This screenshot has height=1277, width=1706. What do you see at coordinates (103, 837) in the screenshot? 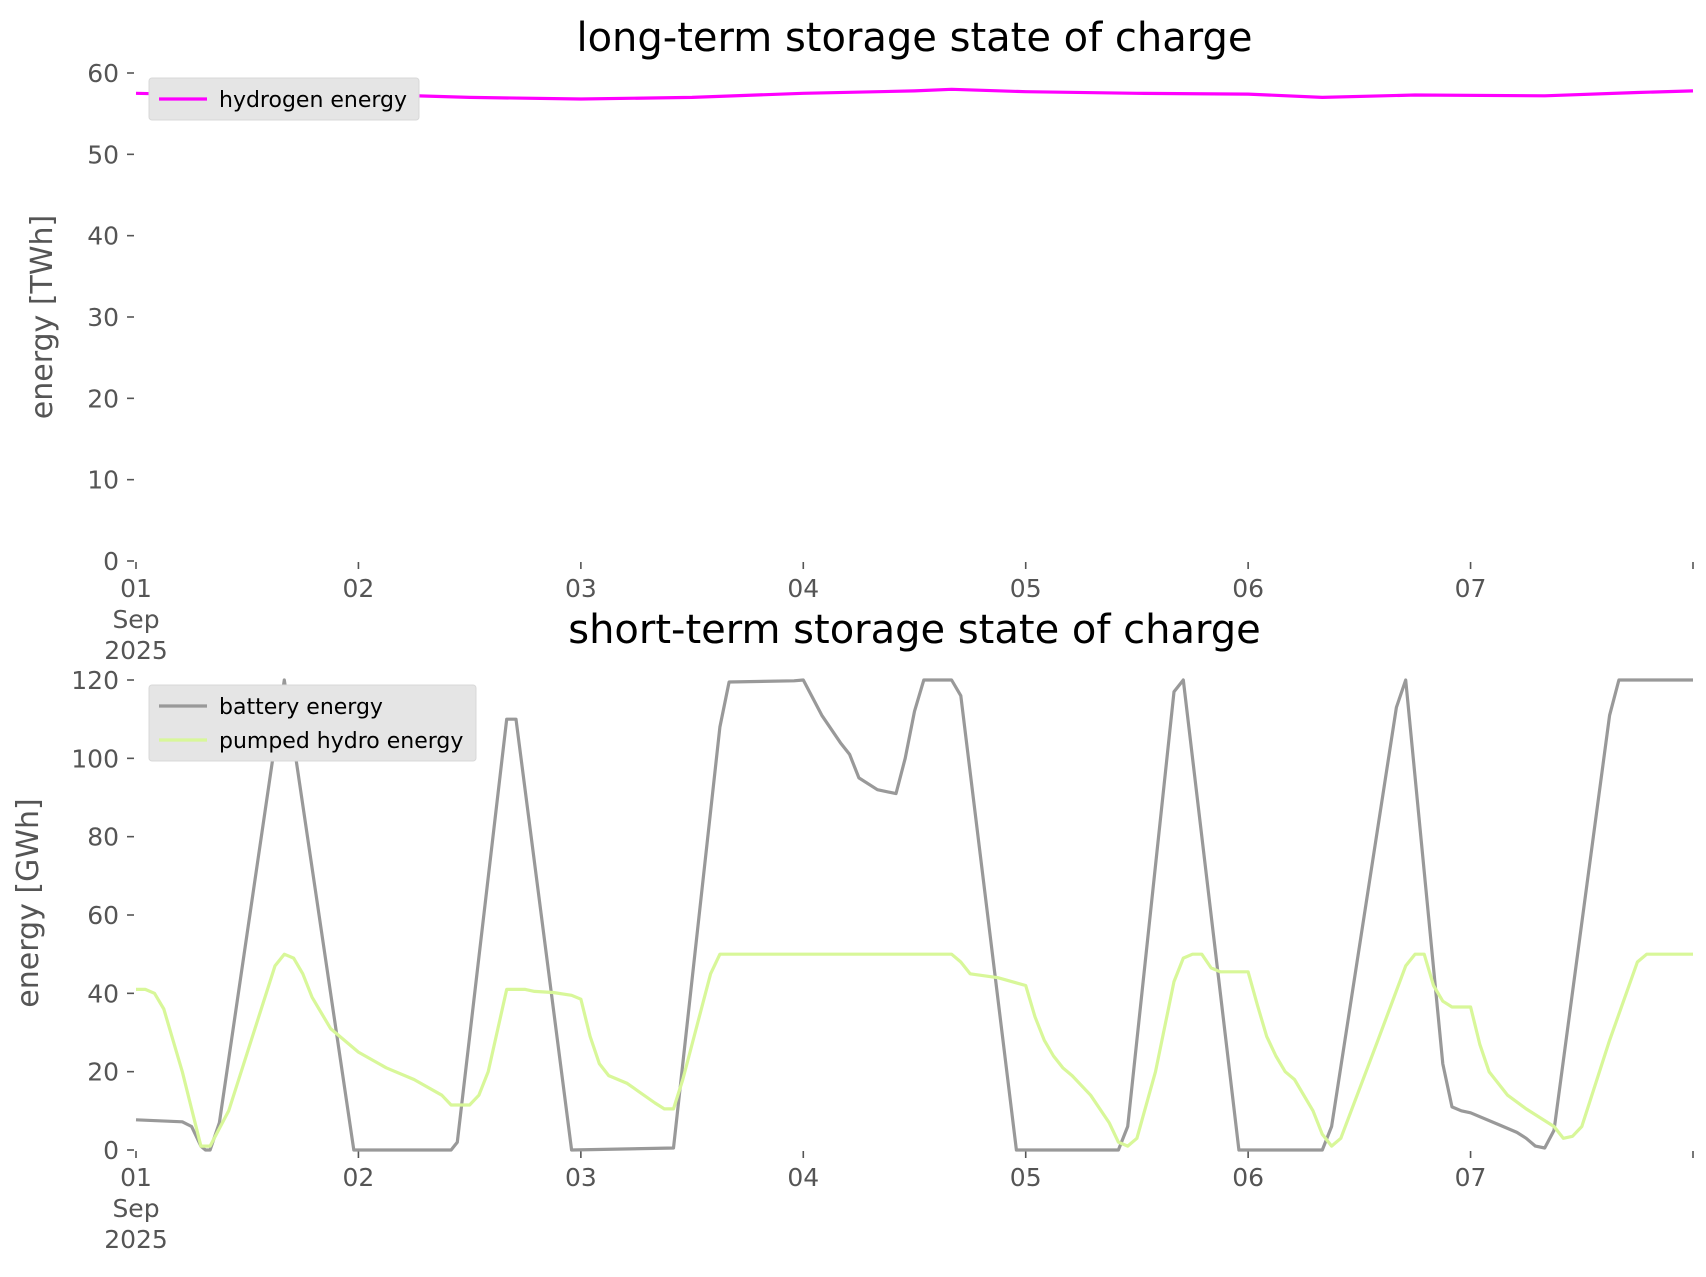
I see `y-tick-label: 80` at bounding box center [103, 837].